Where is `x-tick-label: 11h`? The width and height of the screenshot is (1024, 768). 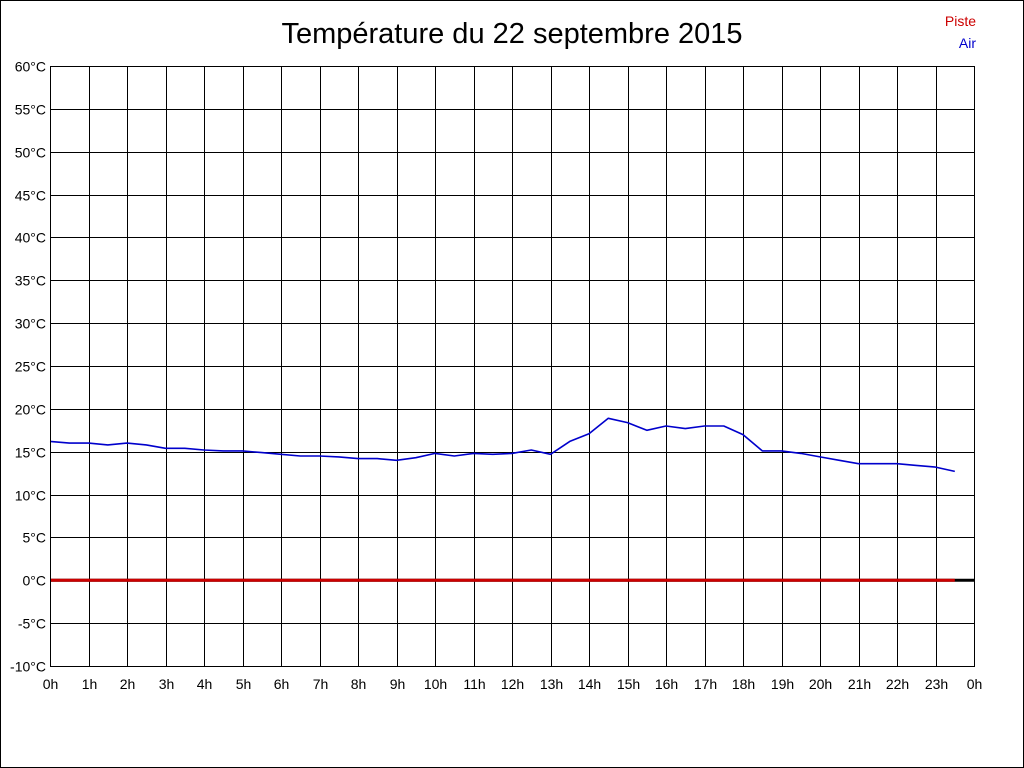 x-tick-label: 11h is located at coordinates (474, 684).